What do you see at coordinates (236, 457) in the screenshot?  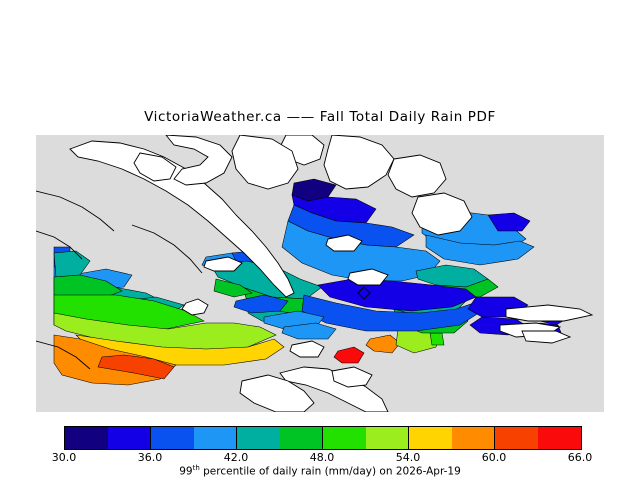 I see `colorbar-label-2: 42.0` at bounding box center [236, 457].